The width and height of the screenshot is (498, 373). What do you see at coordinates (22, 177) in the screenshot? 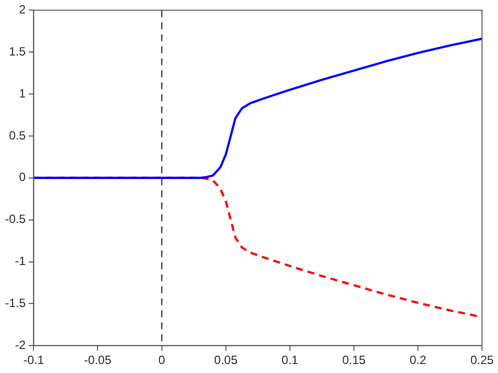
I see `y-tick-label: 0` at bounding box center [22, 177].